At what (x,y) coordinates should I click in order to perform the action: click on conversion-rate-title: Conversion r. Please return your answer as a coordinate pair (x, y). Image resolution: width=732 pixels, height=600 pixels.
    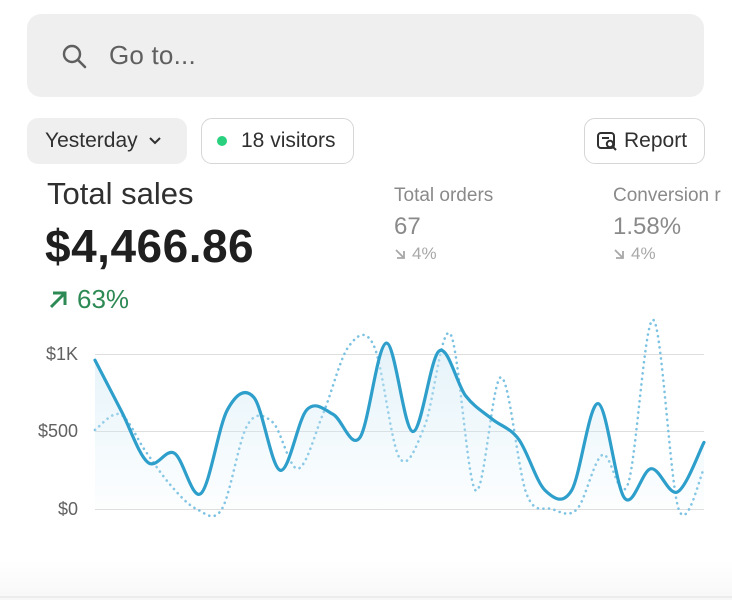
    Looking at the image, I should click on (667, 195).